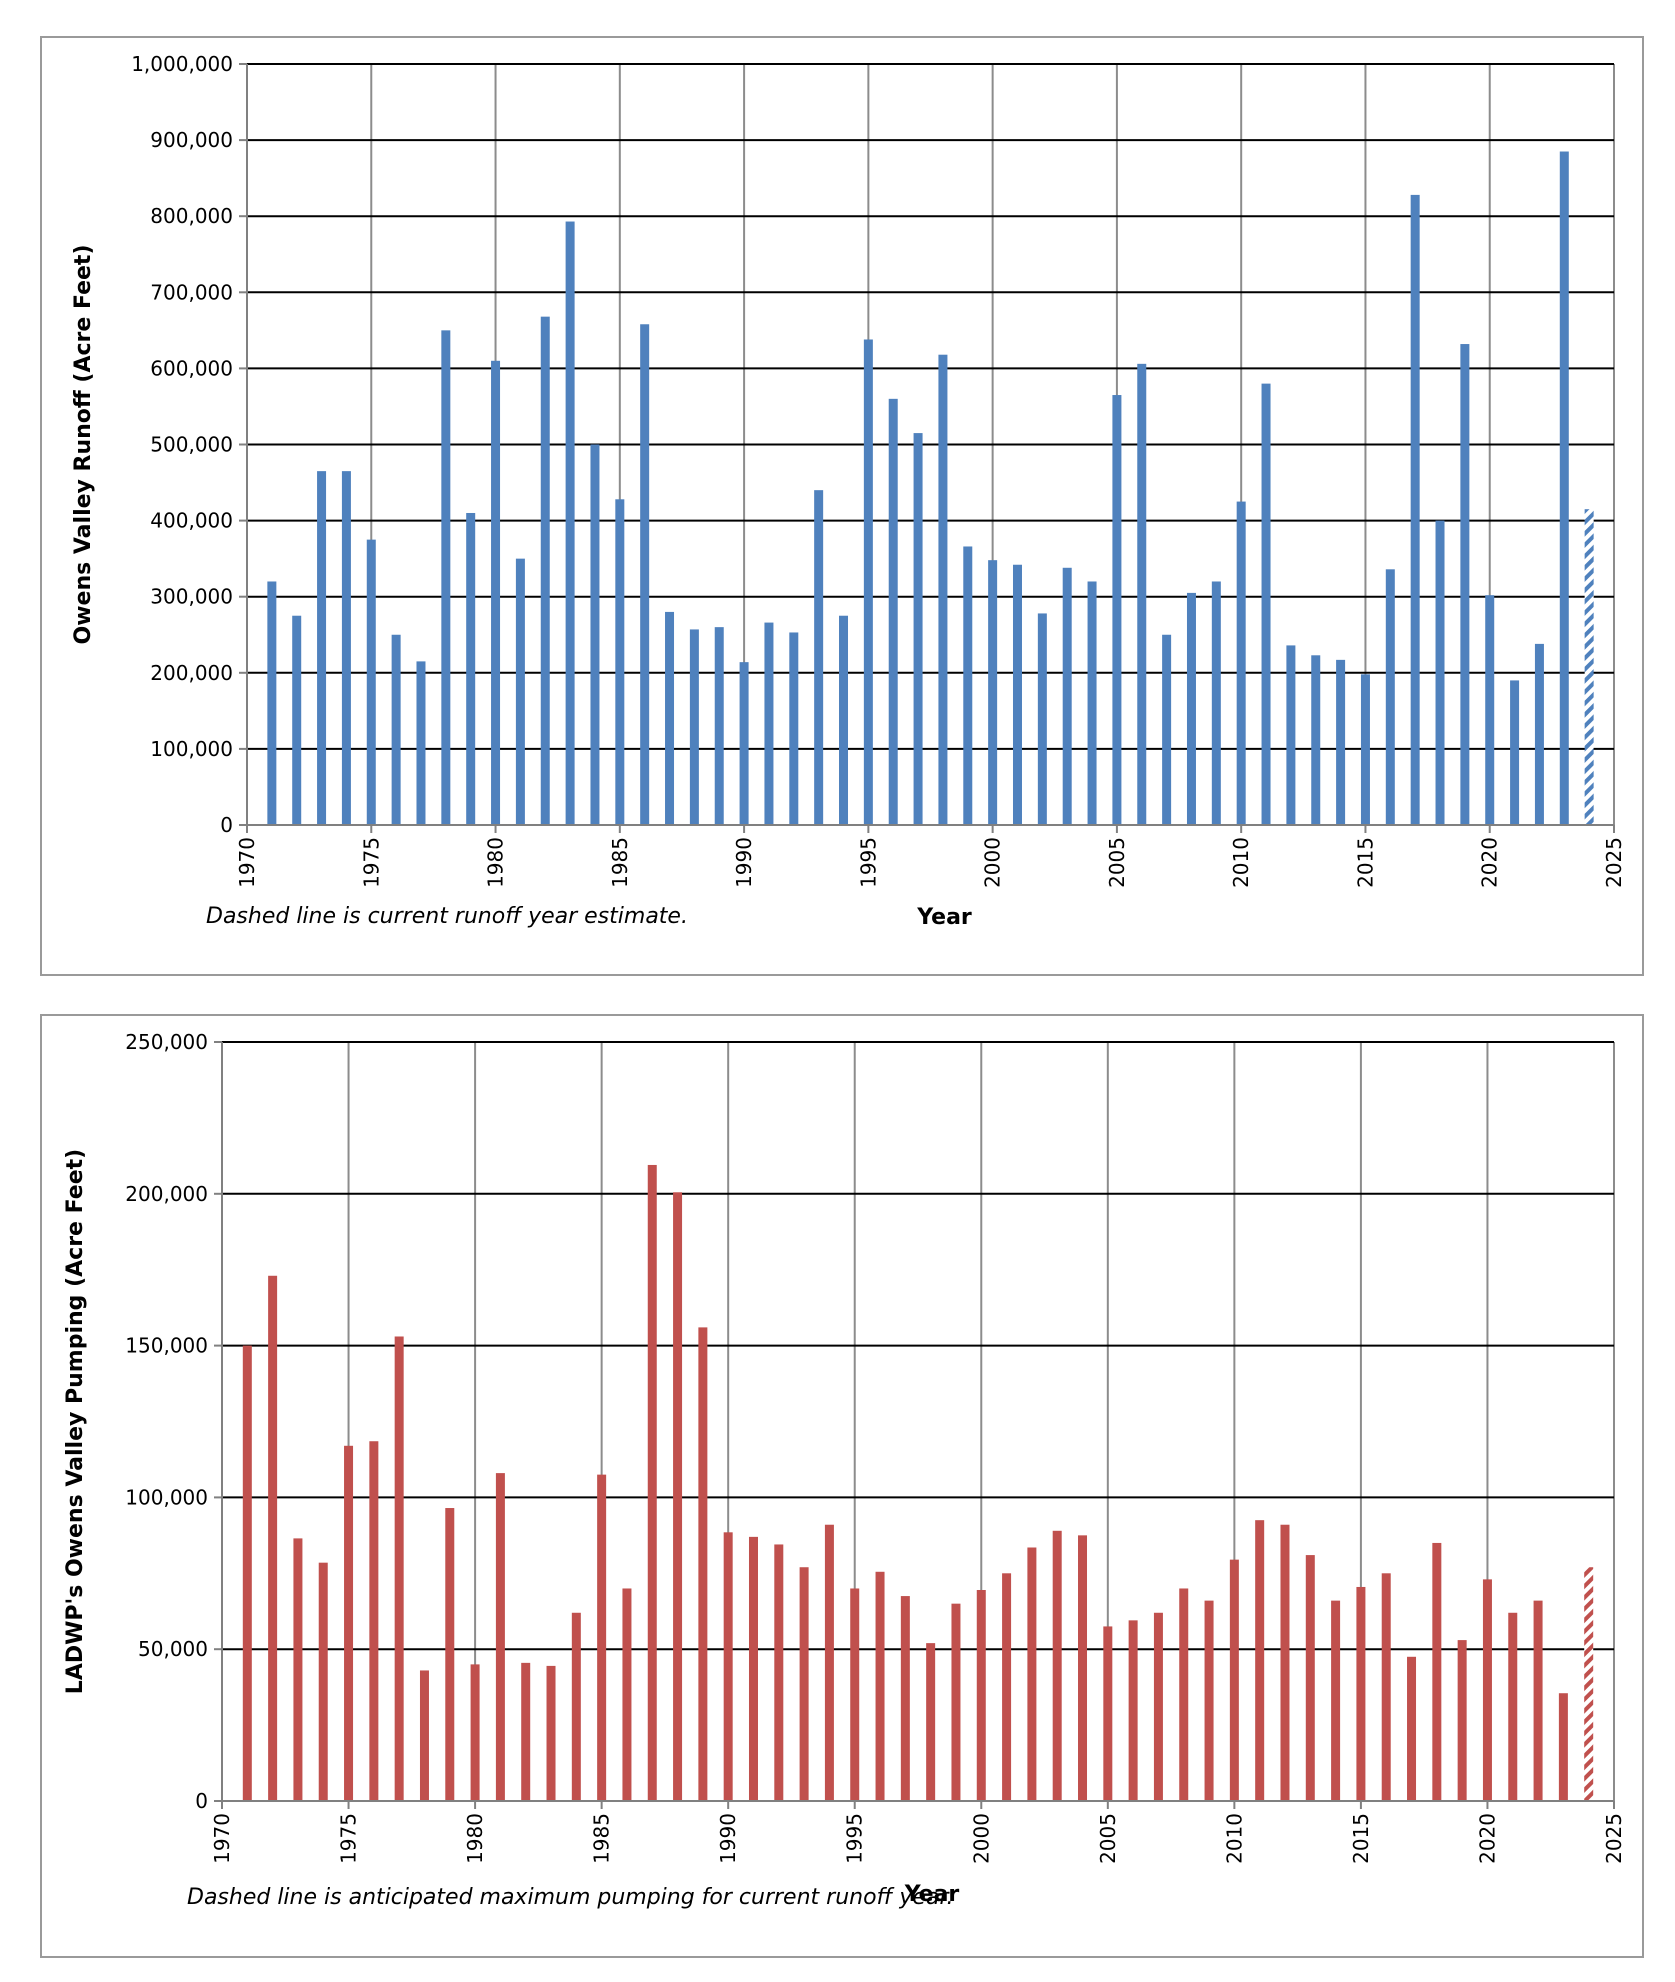 Image resolution: width=1675 pixels, height=1982 pixels. I want to click on y-tick-label: 900,000, so click(191, 140).